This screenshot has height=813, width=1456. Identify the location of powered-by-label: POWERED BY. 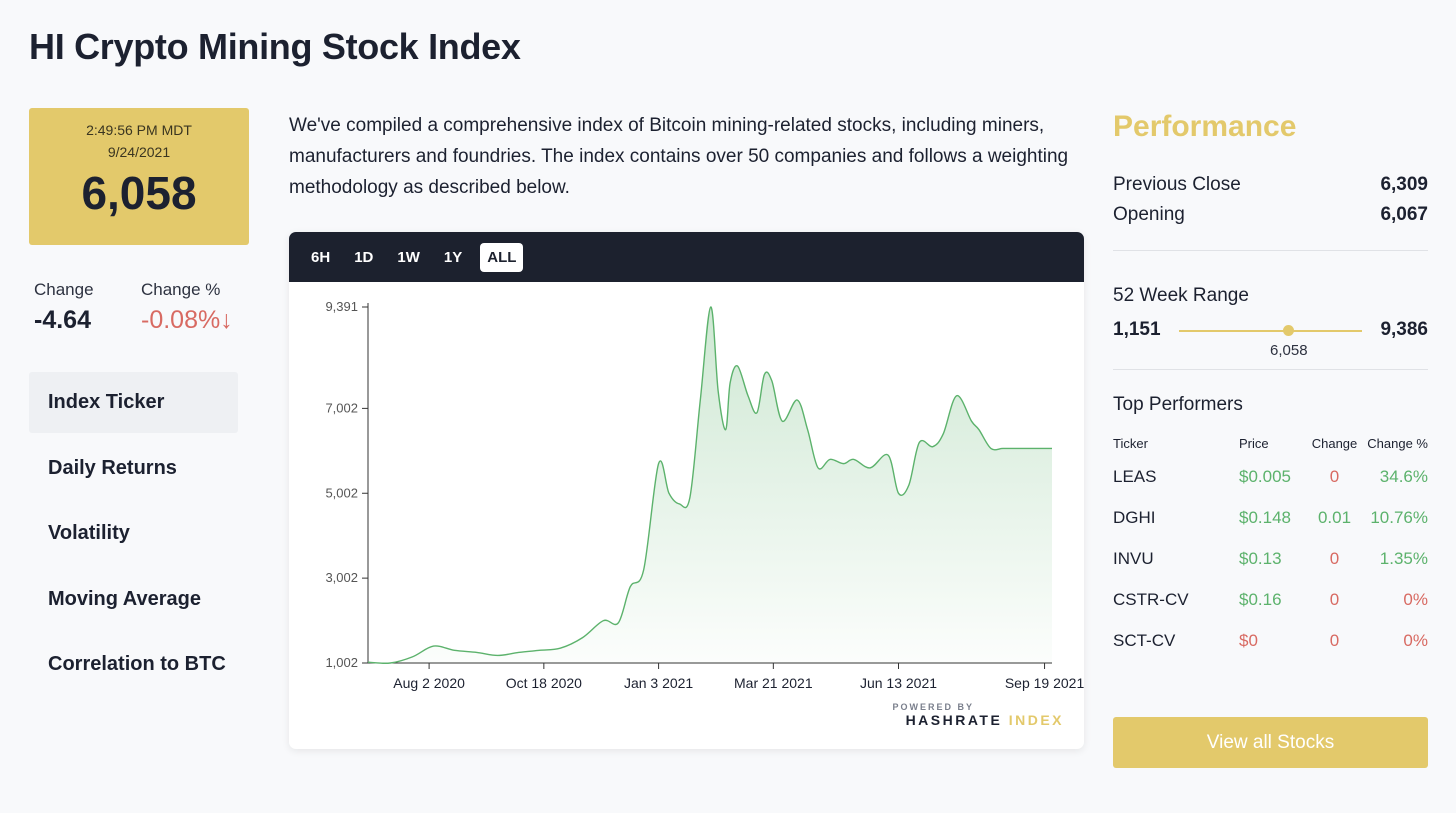
(933, 707).